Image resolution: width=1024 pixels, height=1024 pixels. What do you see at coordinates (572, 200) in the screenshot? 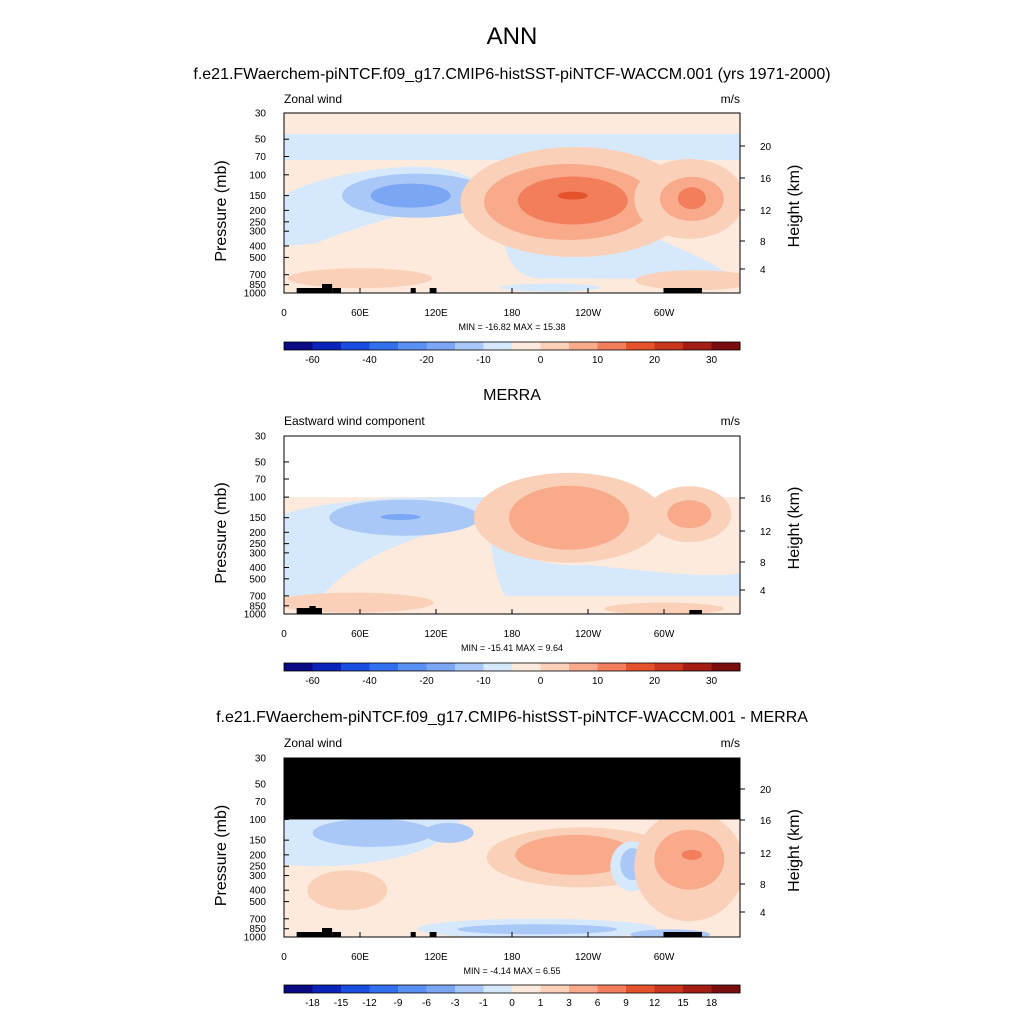
I see `pacific-jet-inner` at bounding box center [572, 200].